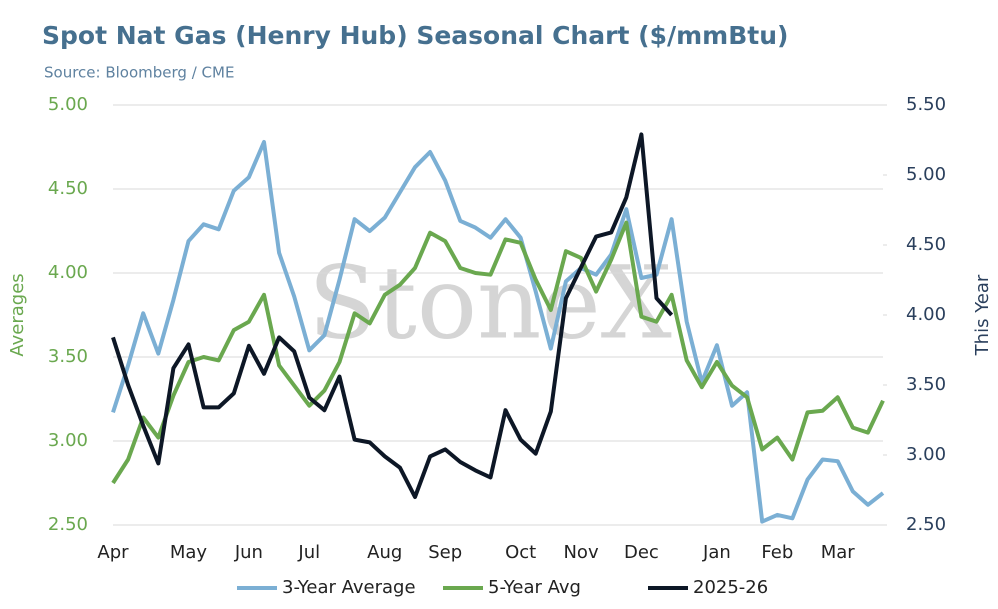 Image resolution: width=998 pixels, height=609 pixels. I want to click on x-tick-label: Sep, so click(445, 552).